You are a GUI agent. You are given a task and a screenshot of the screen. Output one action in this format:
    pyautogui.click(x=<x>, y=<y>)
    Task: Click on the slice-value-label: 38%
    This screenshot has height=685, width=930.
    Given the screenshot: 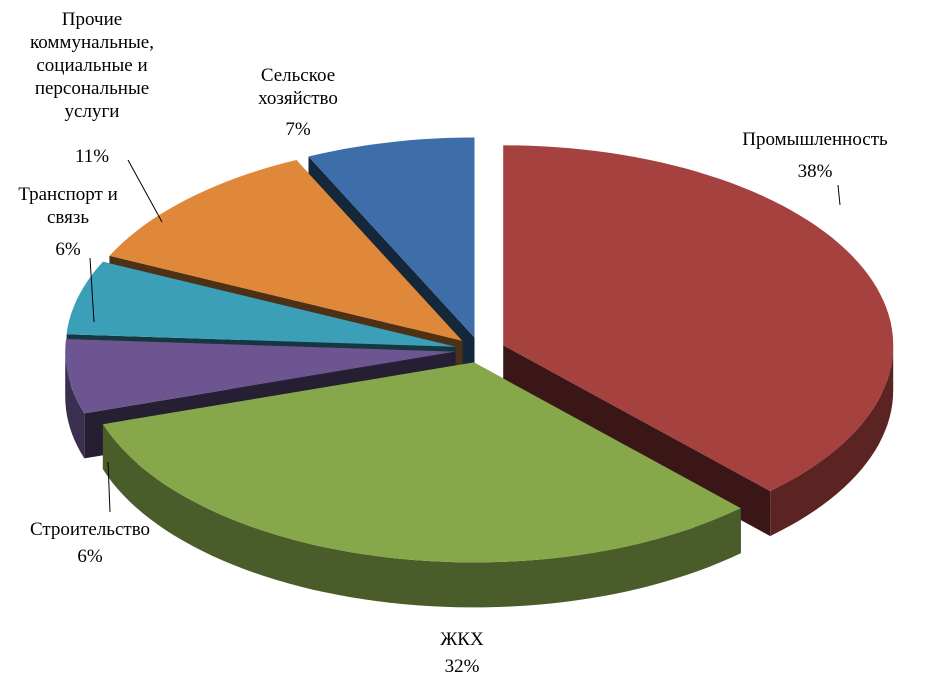 What is the action you would take?
    pyautogui.click(x=815, y=171)
    